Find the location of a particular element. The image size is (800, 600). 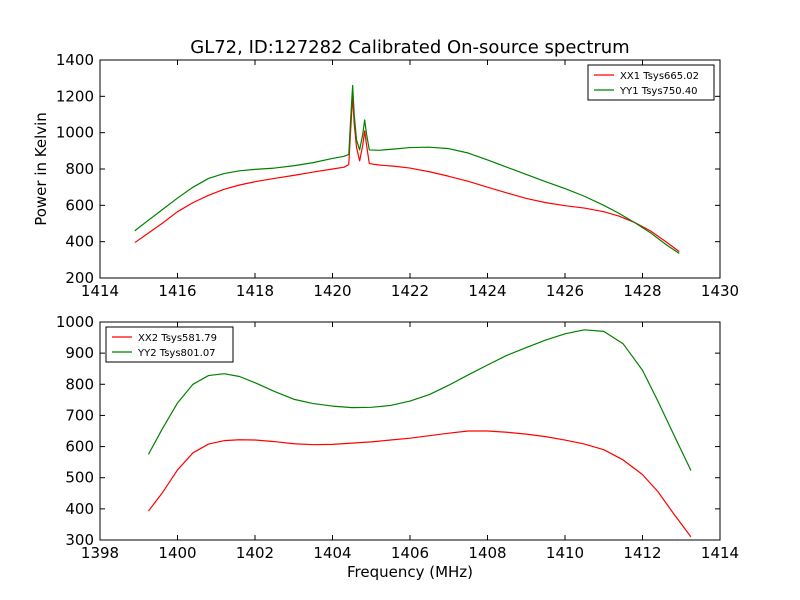

x-tick-label: 1412 is located at coordinates (642, 553).